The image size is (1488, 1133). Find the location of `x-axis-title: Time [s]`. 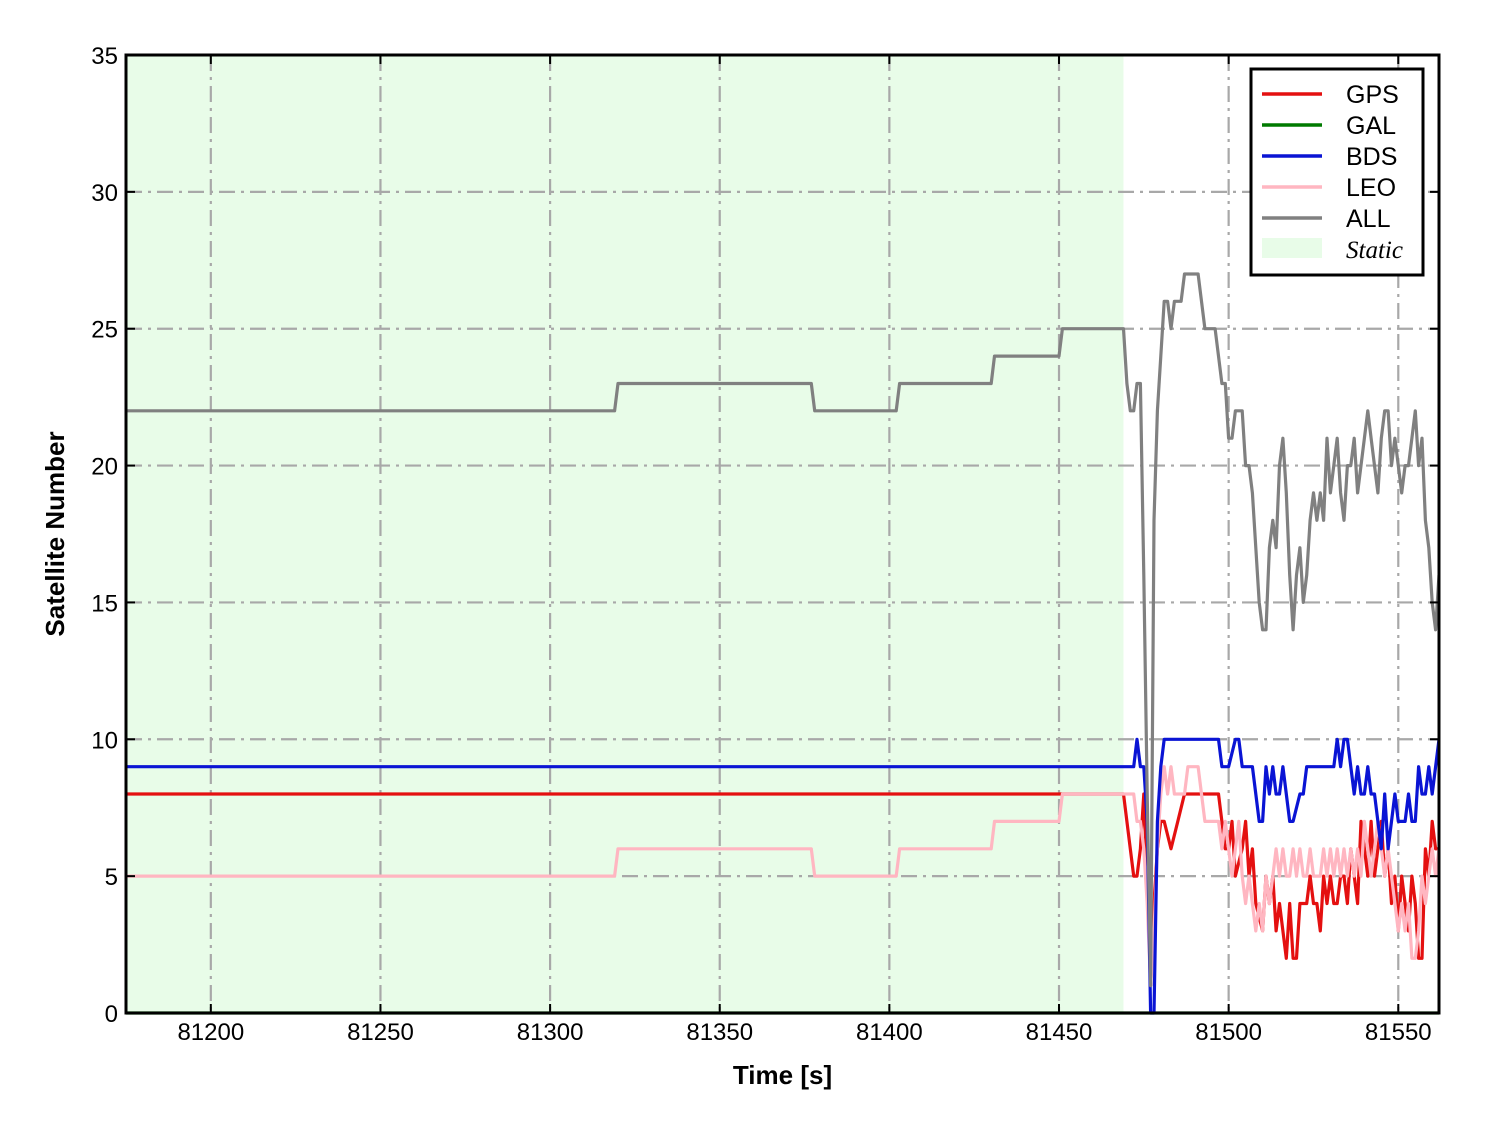

x-axis-title: Time [s] is located at coordinates (782, 1075).